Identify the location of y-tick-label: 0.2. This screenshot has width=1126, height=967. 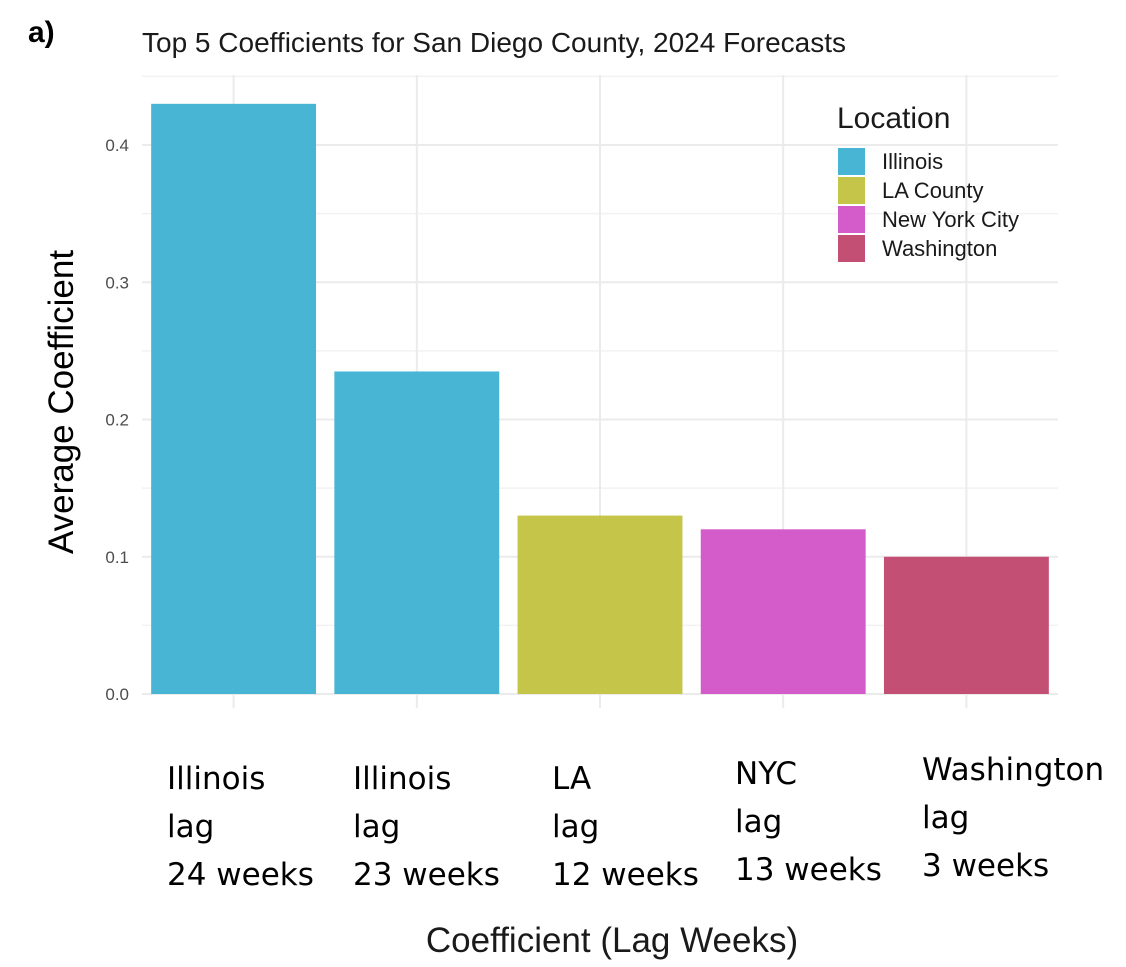
(117, 420).